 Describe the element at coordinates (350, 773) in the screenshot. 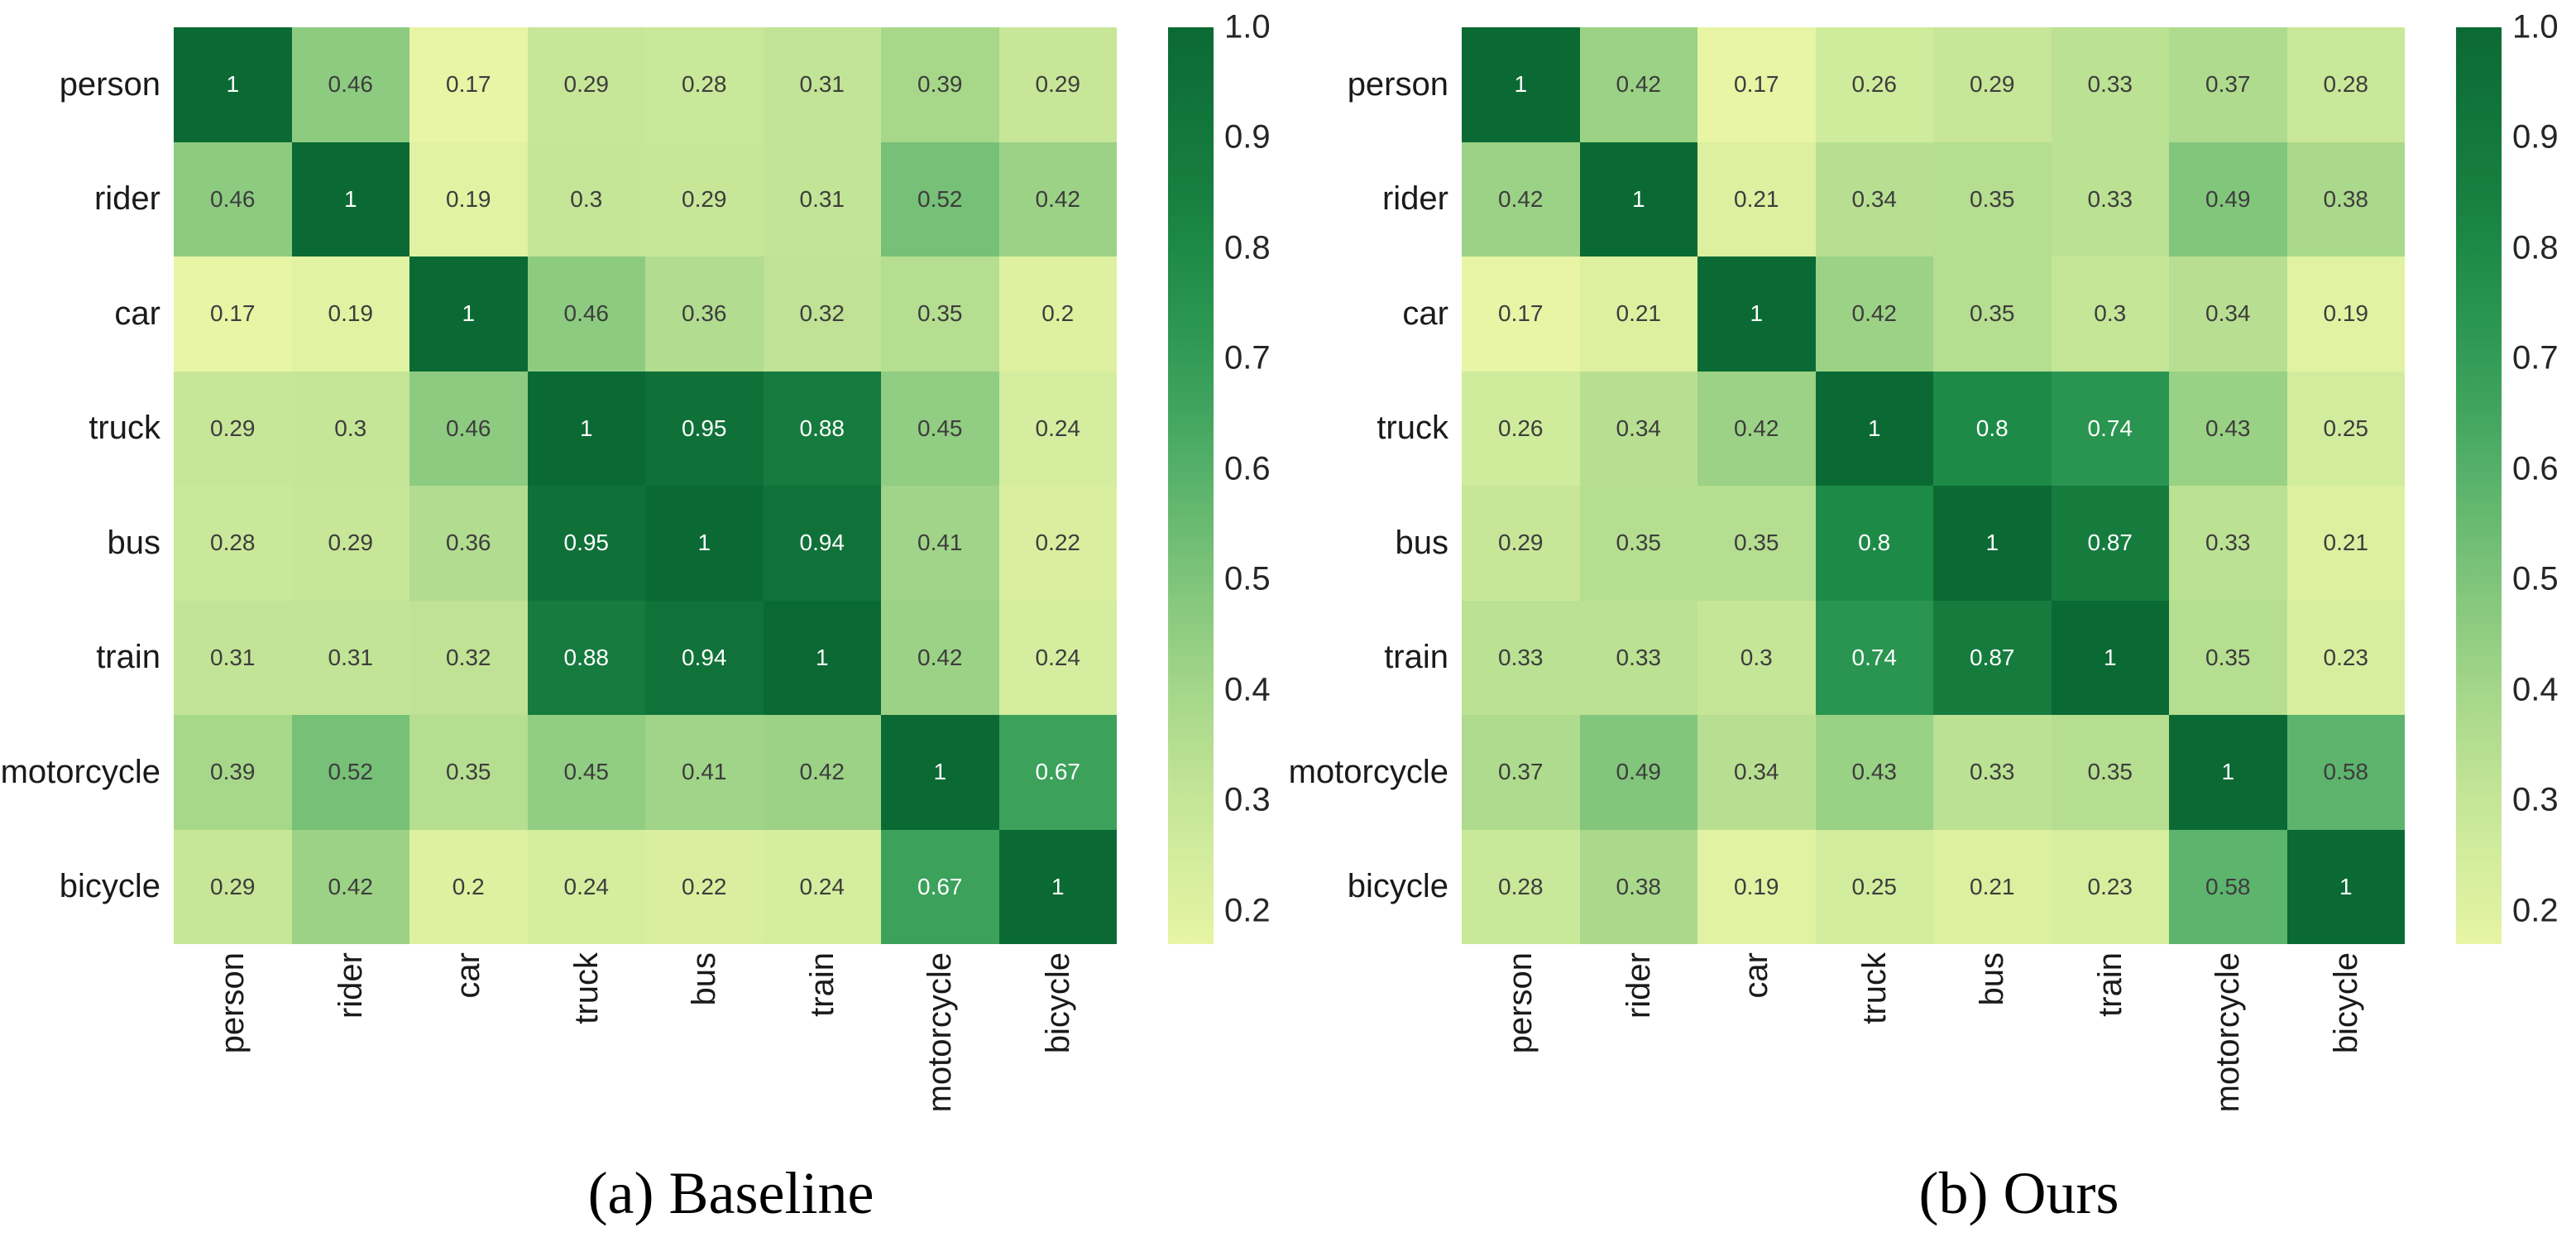

I see `heatmap-cell: 0.52` at that location.